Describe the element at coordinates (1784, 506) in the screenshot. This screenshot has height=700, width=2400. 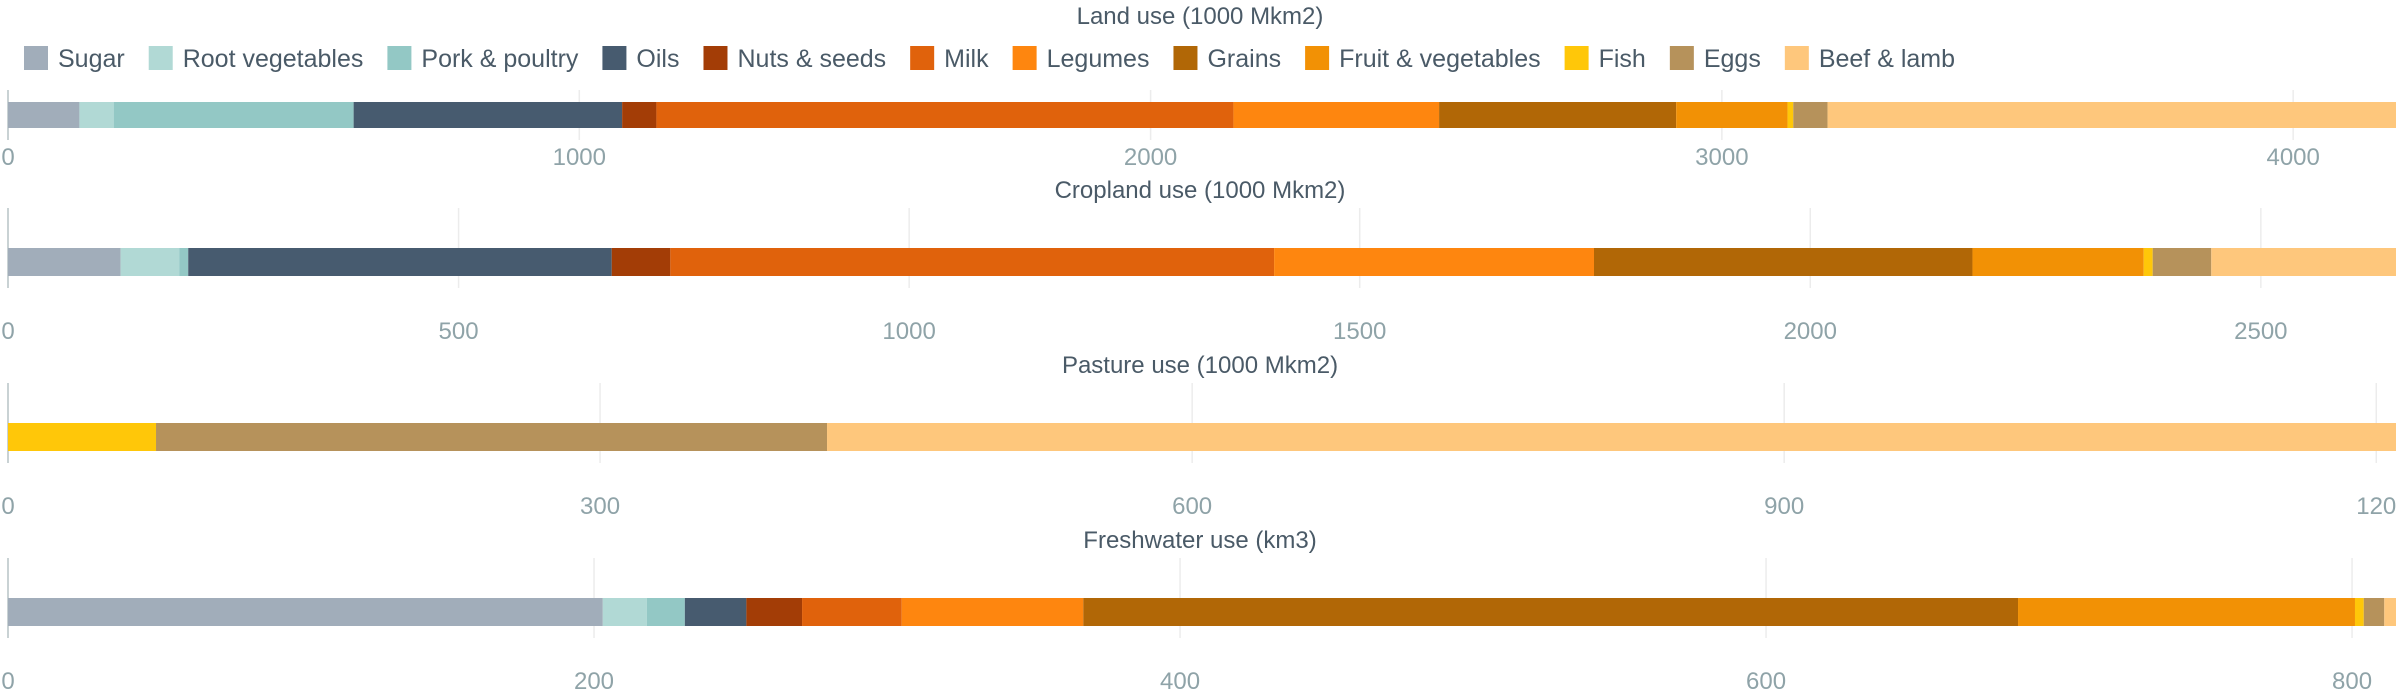
I see `x-tick-label: 900` at that location.